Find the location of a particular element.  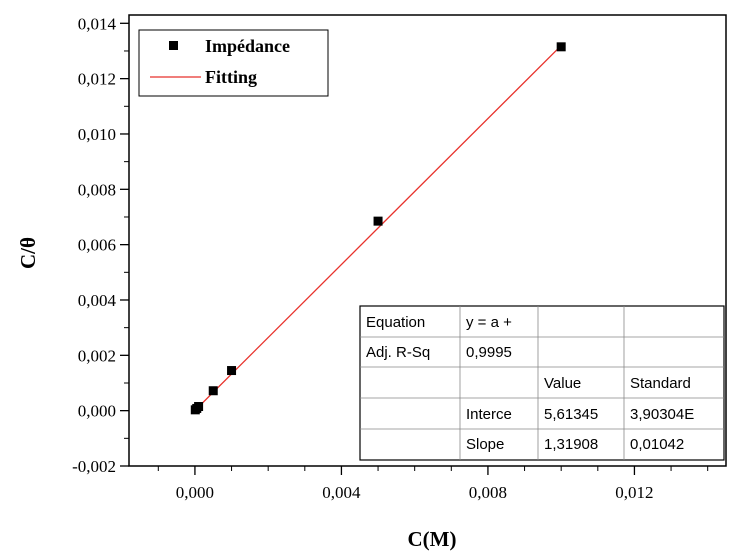

legend-label-impedance: Impédance is located at coordinates (247, 46).